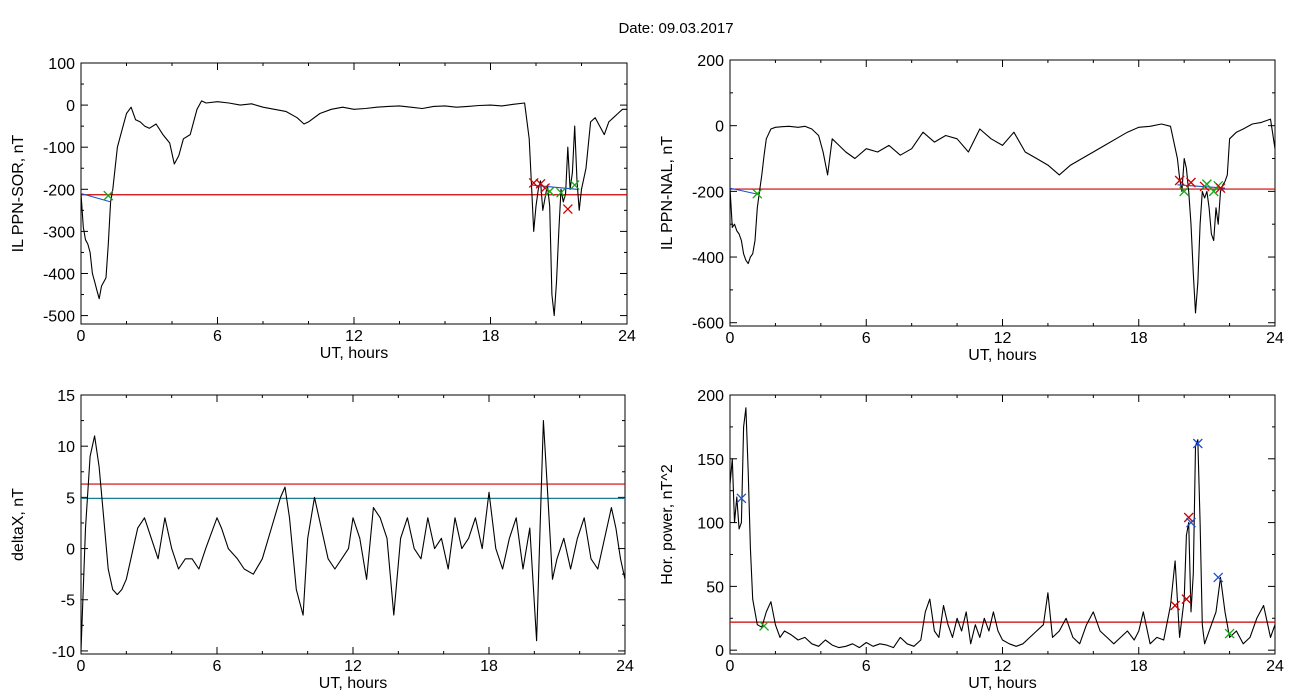  What do you see at coordinates (66, 396) in the screenshot?
I see `panel3-ytick-label: 15` at bounding box center [66, 396].